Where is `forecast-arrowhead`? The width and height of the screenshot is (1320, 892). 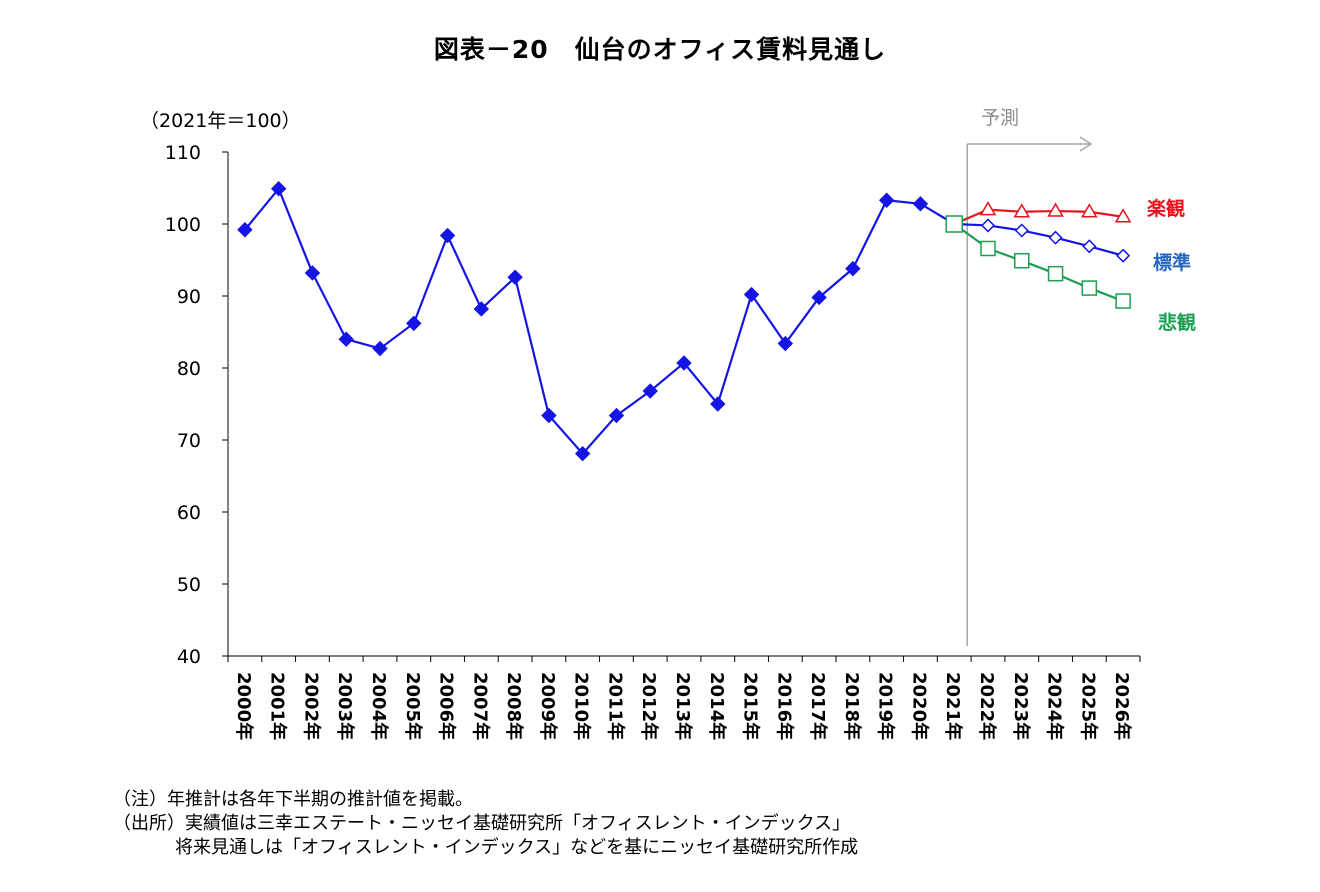 forecast-arrowhead is located at coordinates (1086, 144).